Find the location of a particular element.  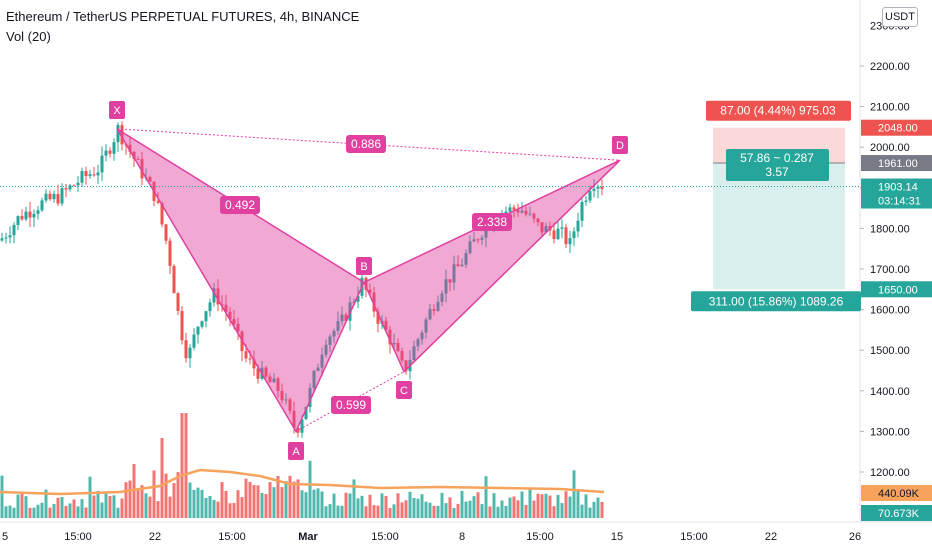

price-tick-label: 1600.00 is located at coordinates (890, 311).